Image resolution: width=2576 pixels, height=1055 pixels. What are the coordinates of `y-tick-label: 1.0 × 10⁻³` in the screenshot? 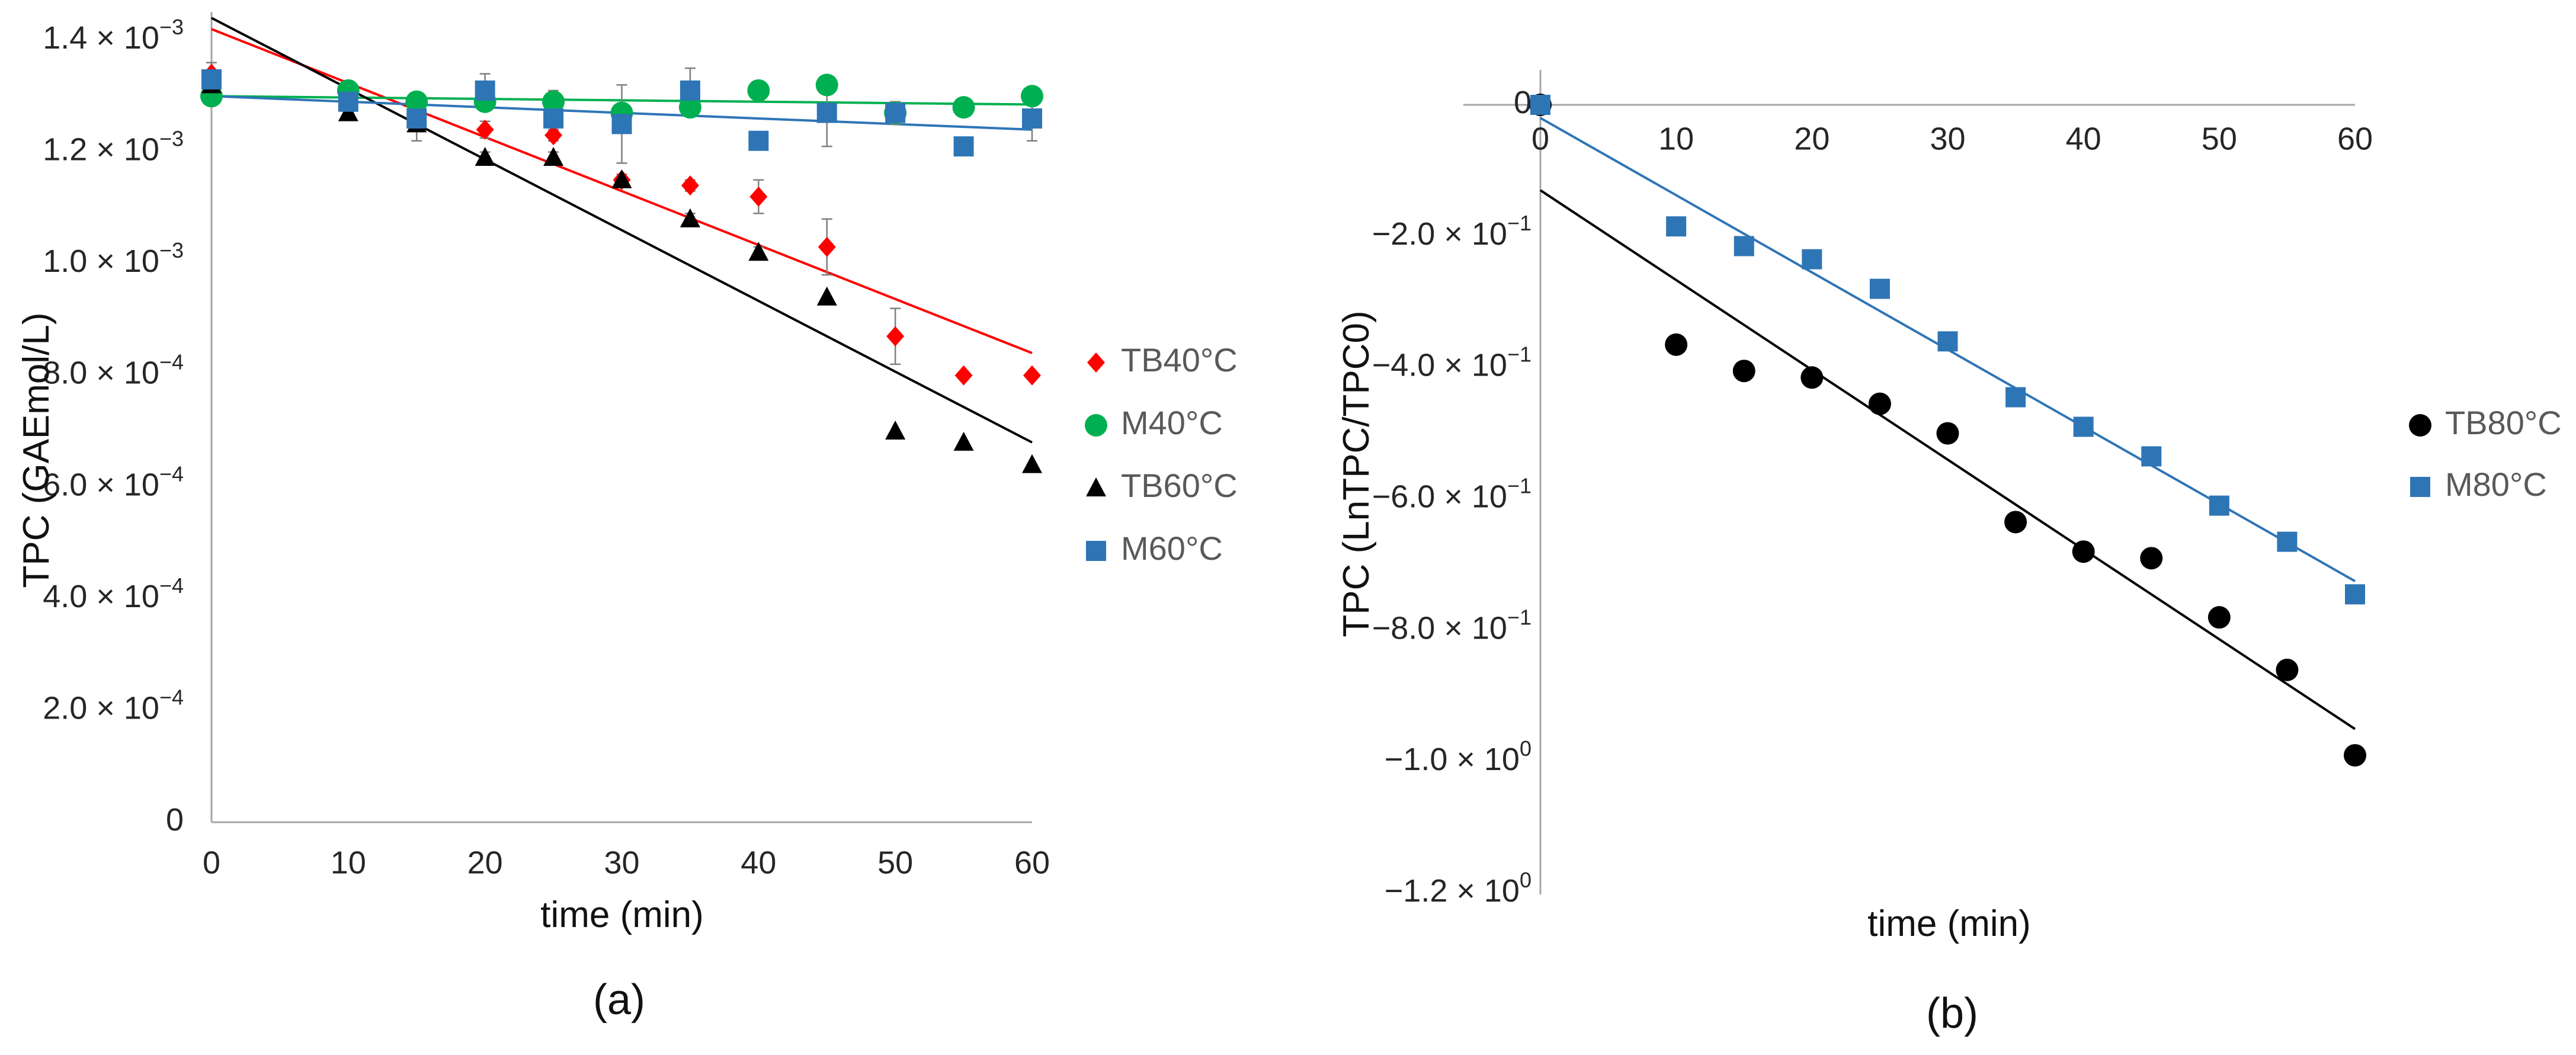 It's located at (113, 259).